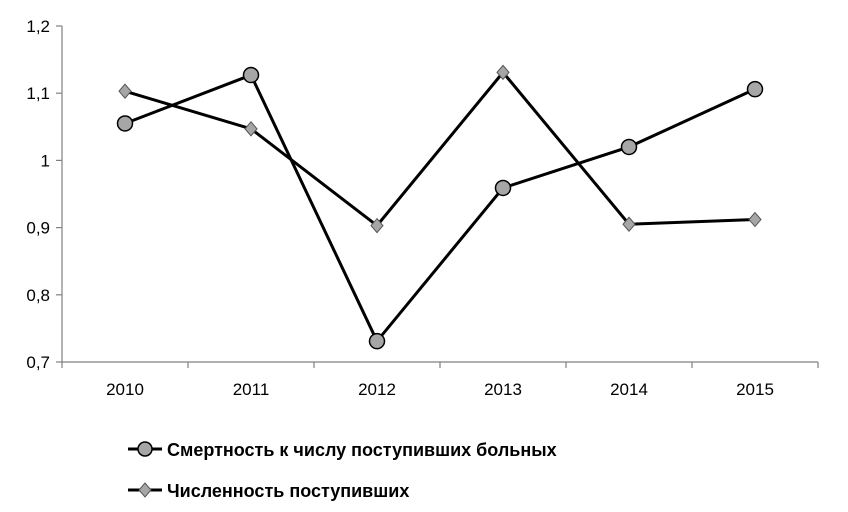  I want to click on x-tick-label: 2014, so click(629, 389).